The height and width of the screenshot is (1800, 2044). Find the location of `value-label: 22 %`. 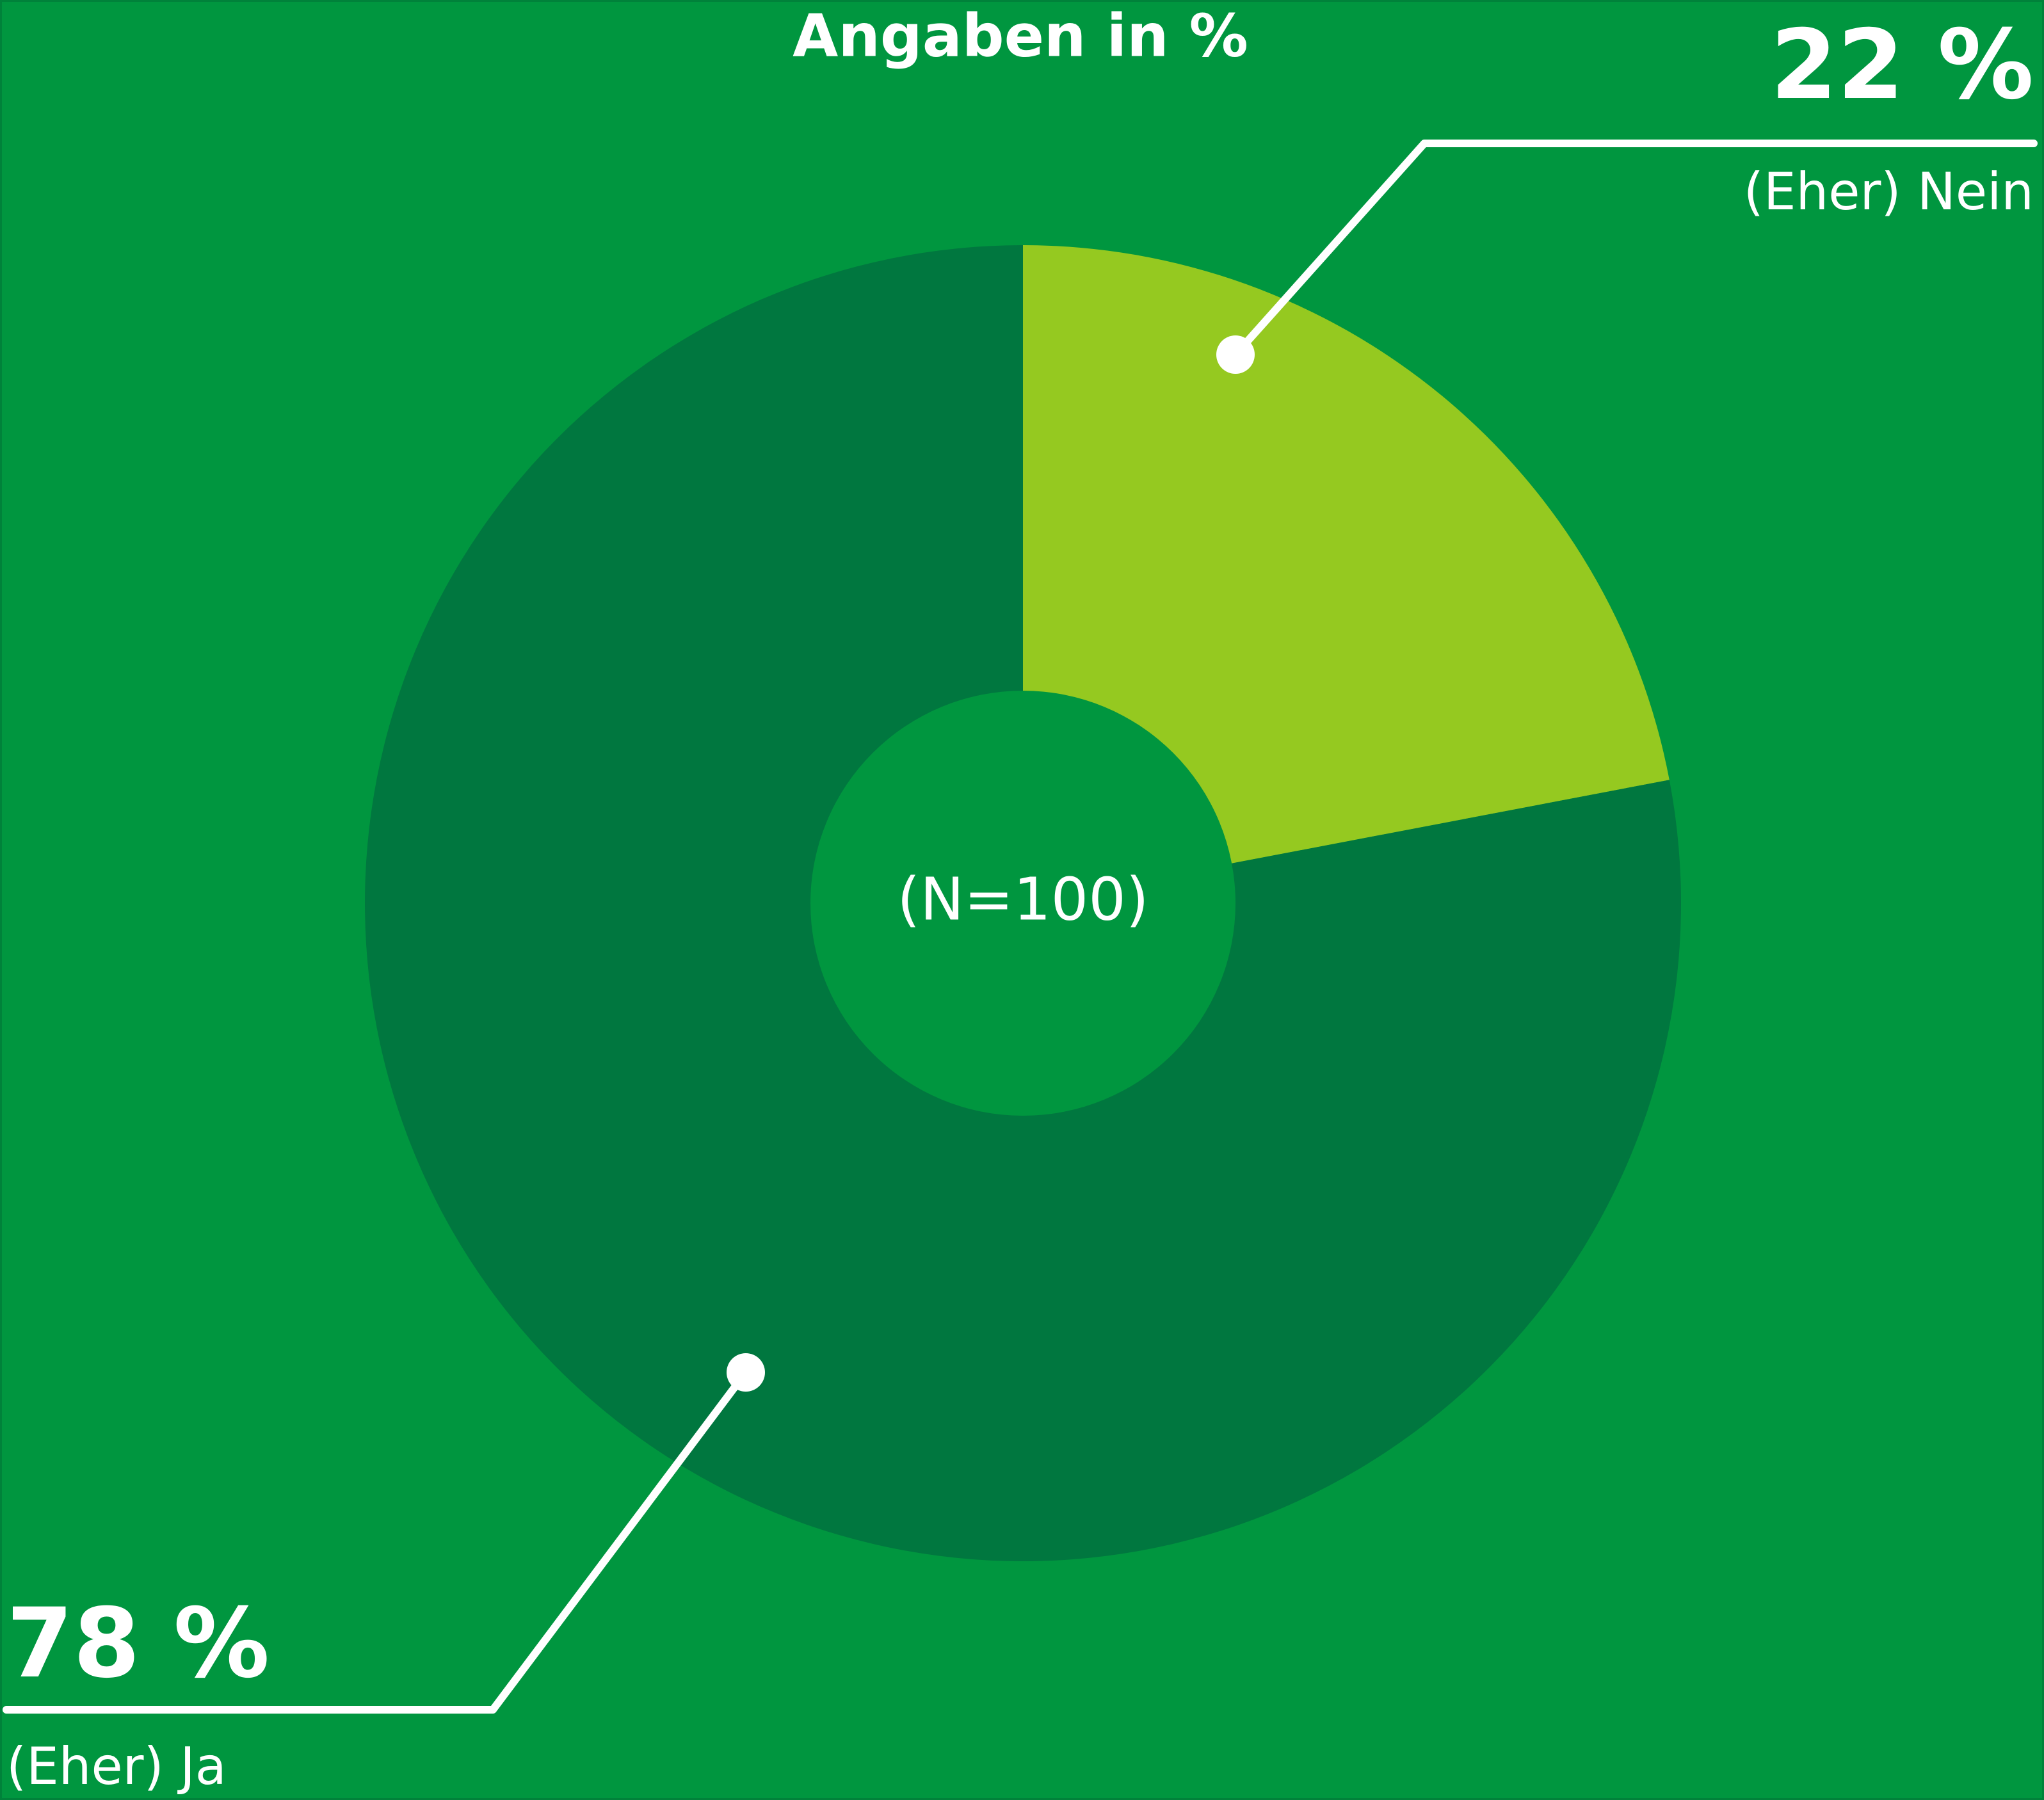

value-label: 22 % is located at coordinates (1902, 65).